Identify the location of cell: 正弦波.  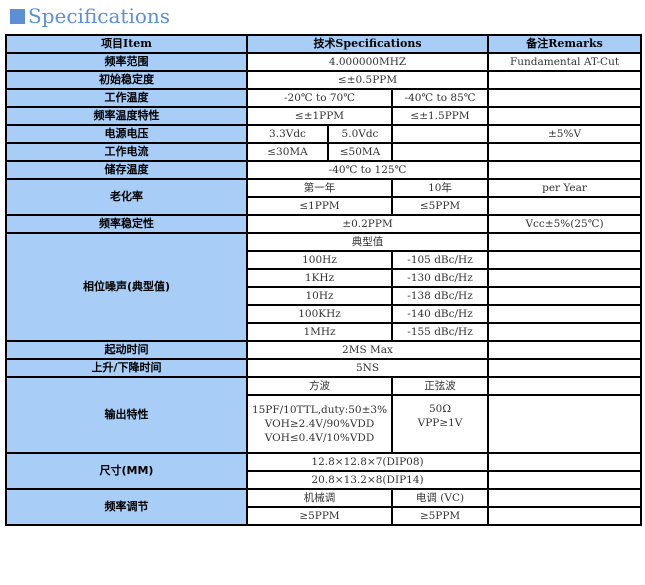
(440, 386).